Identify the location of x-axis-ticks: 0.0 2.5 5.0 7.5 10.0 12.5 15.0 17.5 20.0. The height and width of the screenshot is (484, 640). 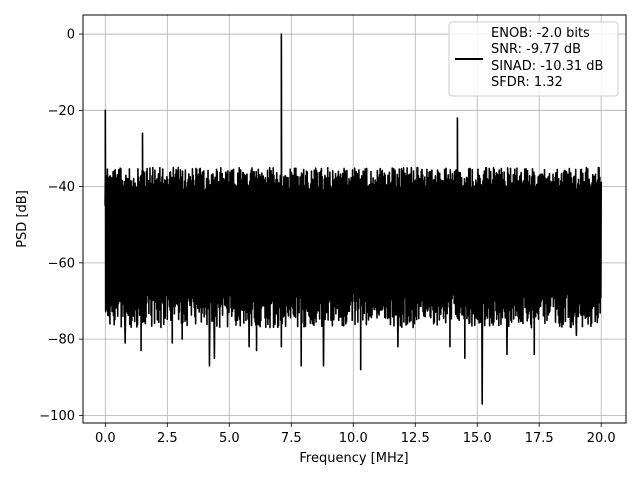
(355, 434).